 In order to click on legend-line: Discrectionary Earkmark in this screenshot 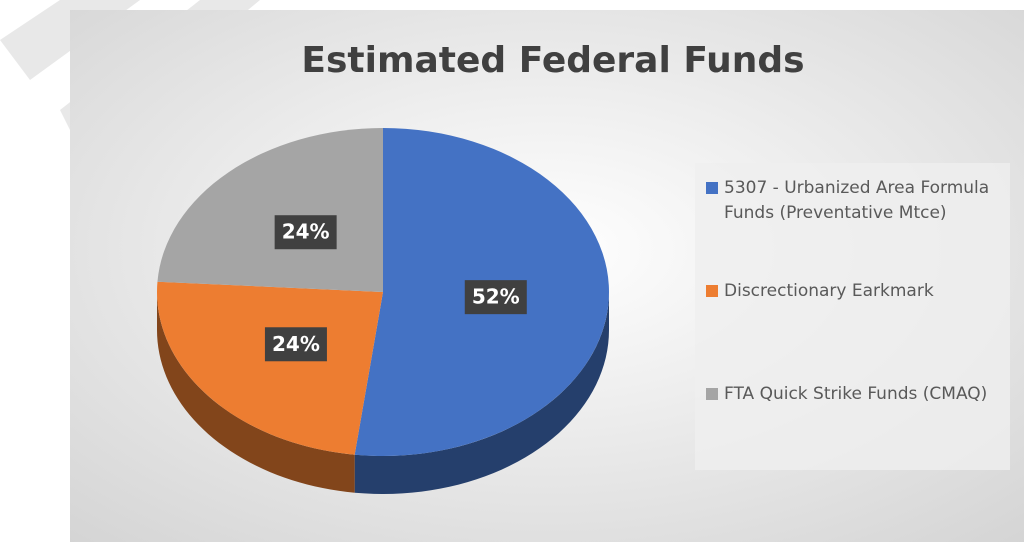, I will do `click(829, 291)`.